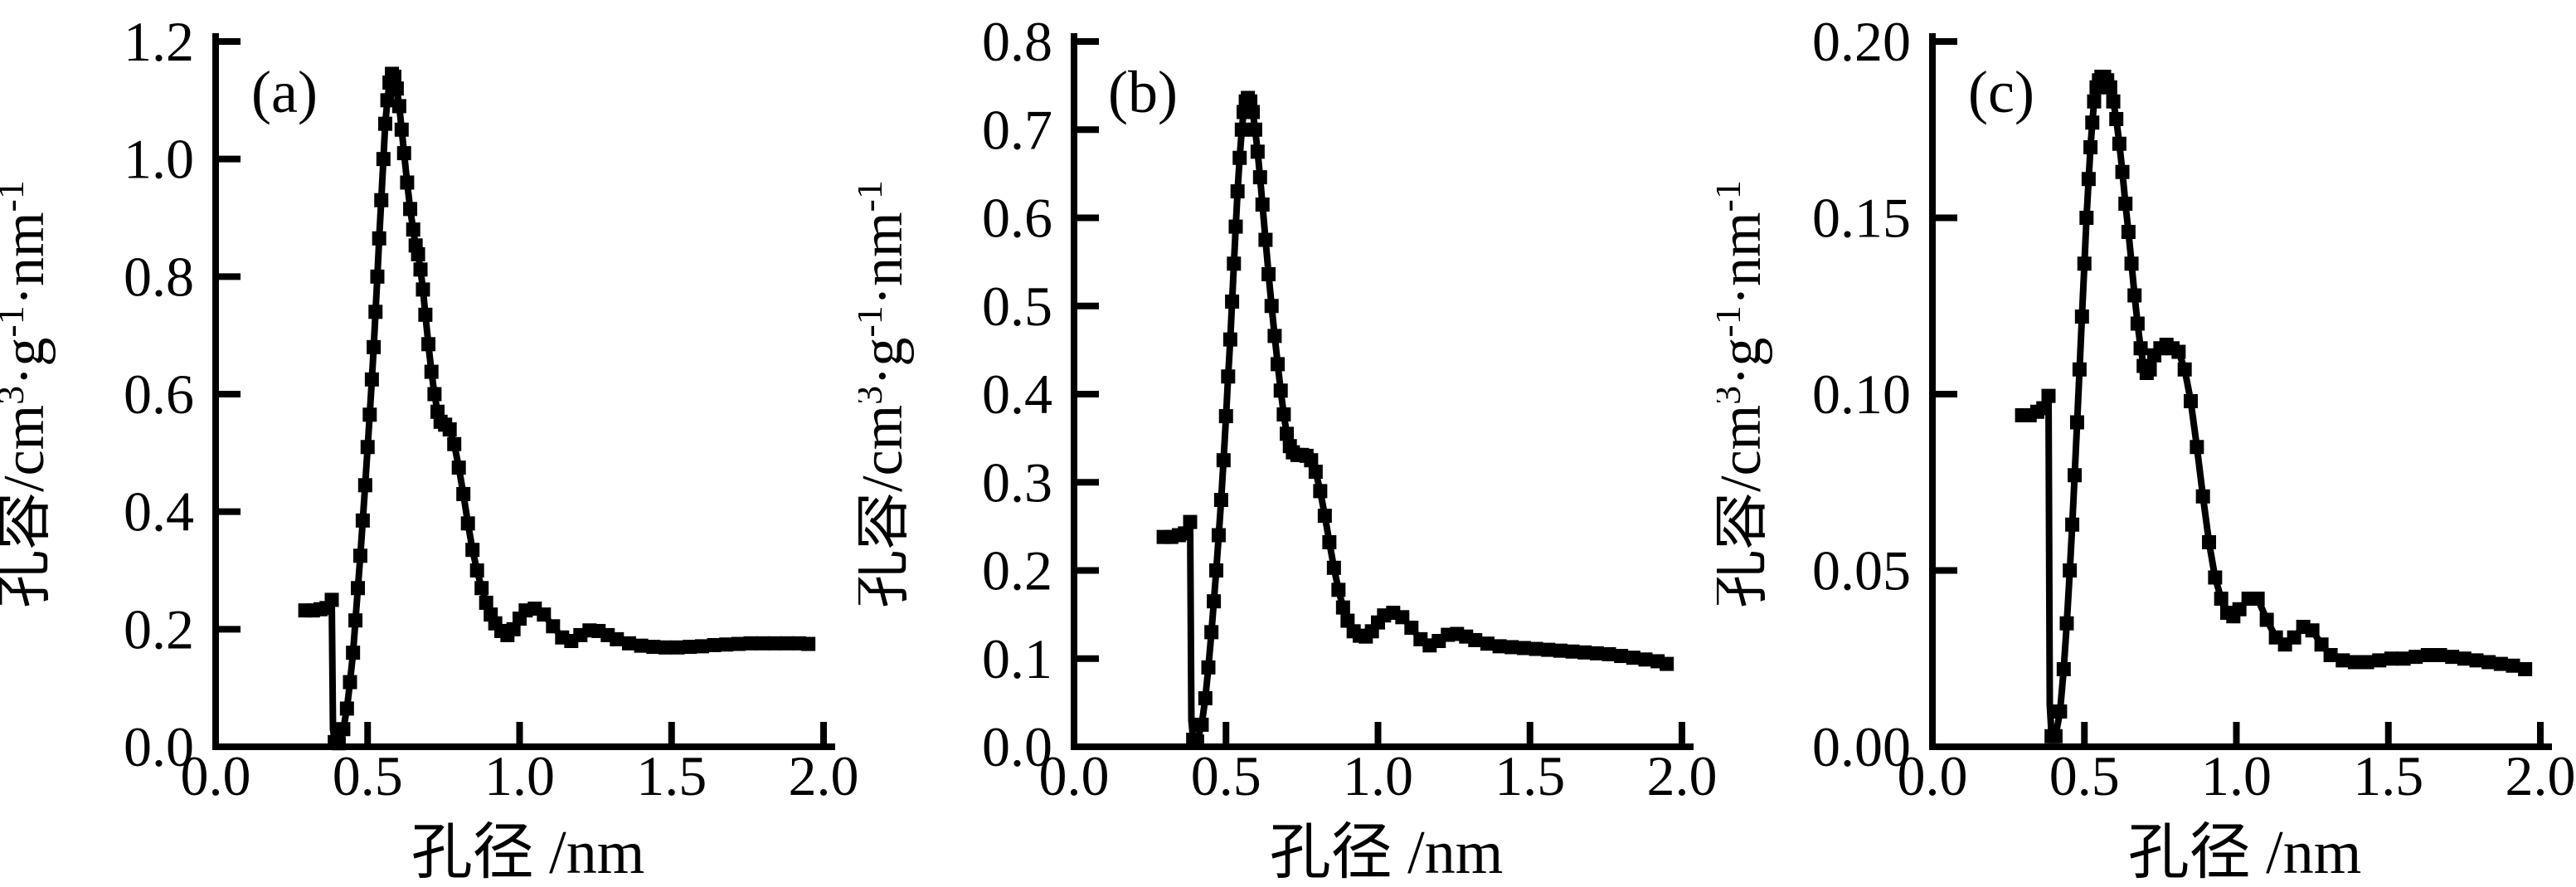 This screenshot has width=2576, height=887. Describe the element at coordinates (159, 628) in the screenshot. I see `y-tick-label: 0.2` at that location.